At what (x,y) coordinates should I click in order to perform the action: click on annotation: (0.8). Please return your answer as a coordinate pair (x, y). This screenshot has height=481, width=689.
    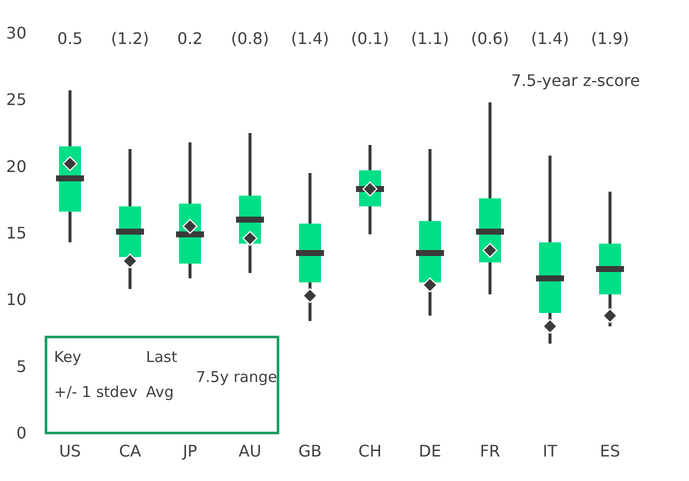
    Looking at the image, I should click on (250, 38).